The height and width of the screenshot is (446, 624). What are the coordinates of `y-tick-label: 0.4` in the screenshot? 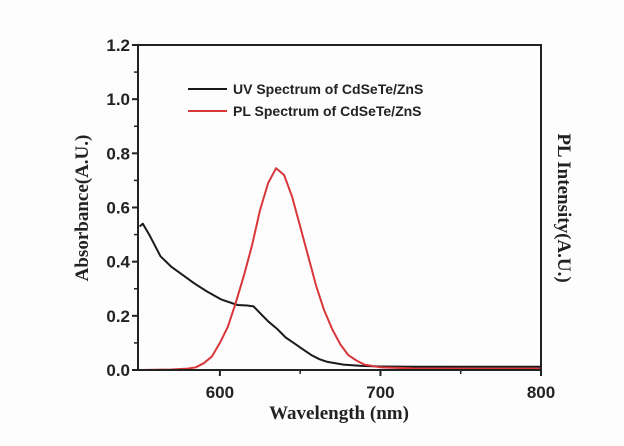 It's located at (118, 262).